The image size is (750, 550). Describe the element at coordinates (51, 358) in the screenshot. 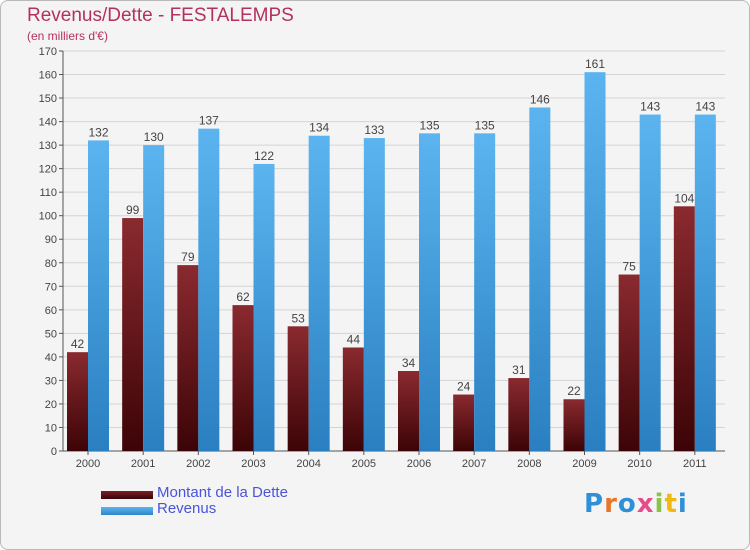

I see `y-tick-label: 40` at that location.